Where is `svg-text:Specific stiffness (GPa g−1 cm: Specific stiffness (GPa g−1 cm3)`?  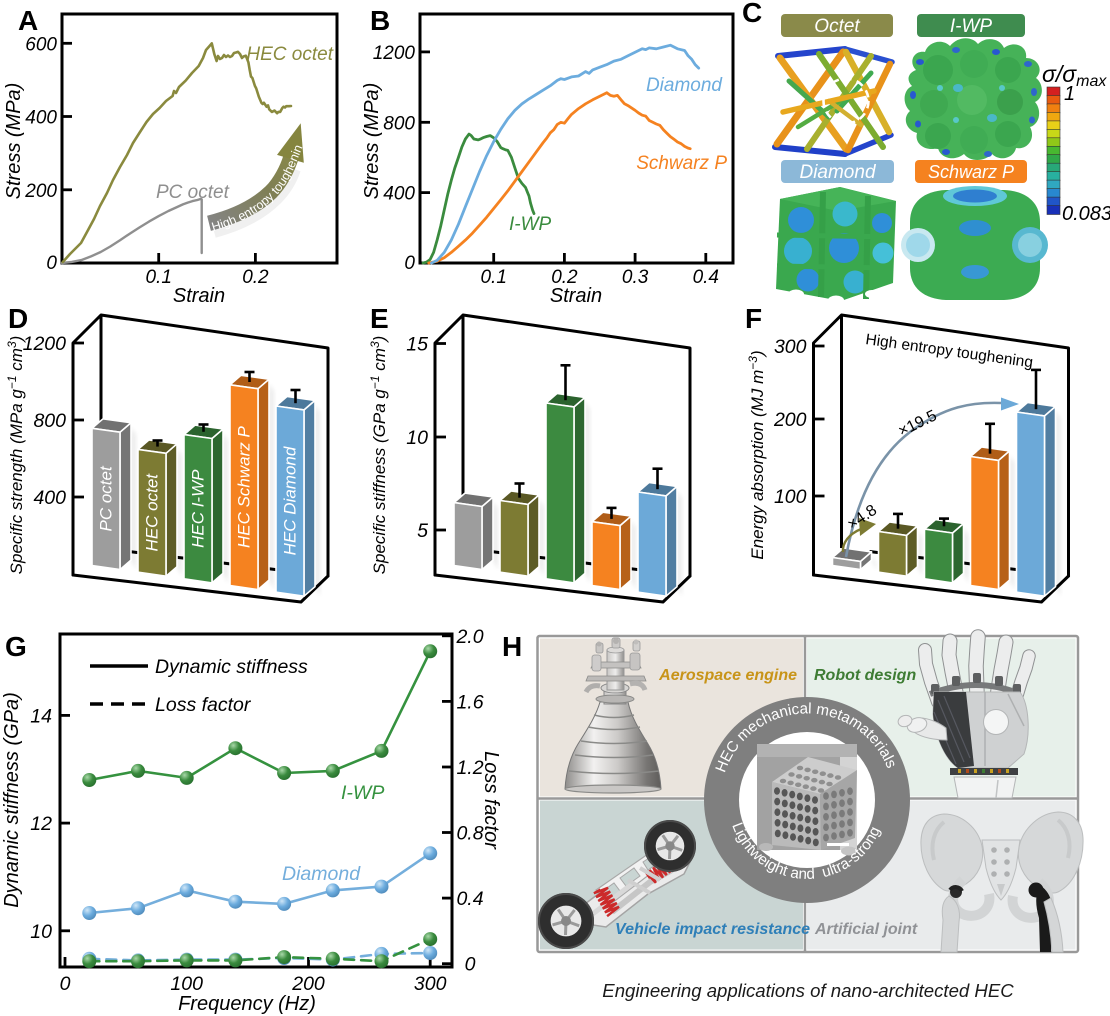 svg-text:Specific stiffness (GPa g−1 cm: Specific stiffness (GPa g−1 cm3) is located at coordinates (378, 455).